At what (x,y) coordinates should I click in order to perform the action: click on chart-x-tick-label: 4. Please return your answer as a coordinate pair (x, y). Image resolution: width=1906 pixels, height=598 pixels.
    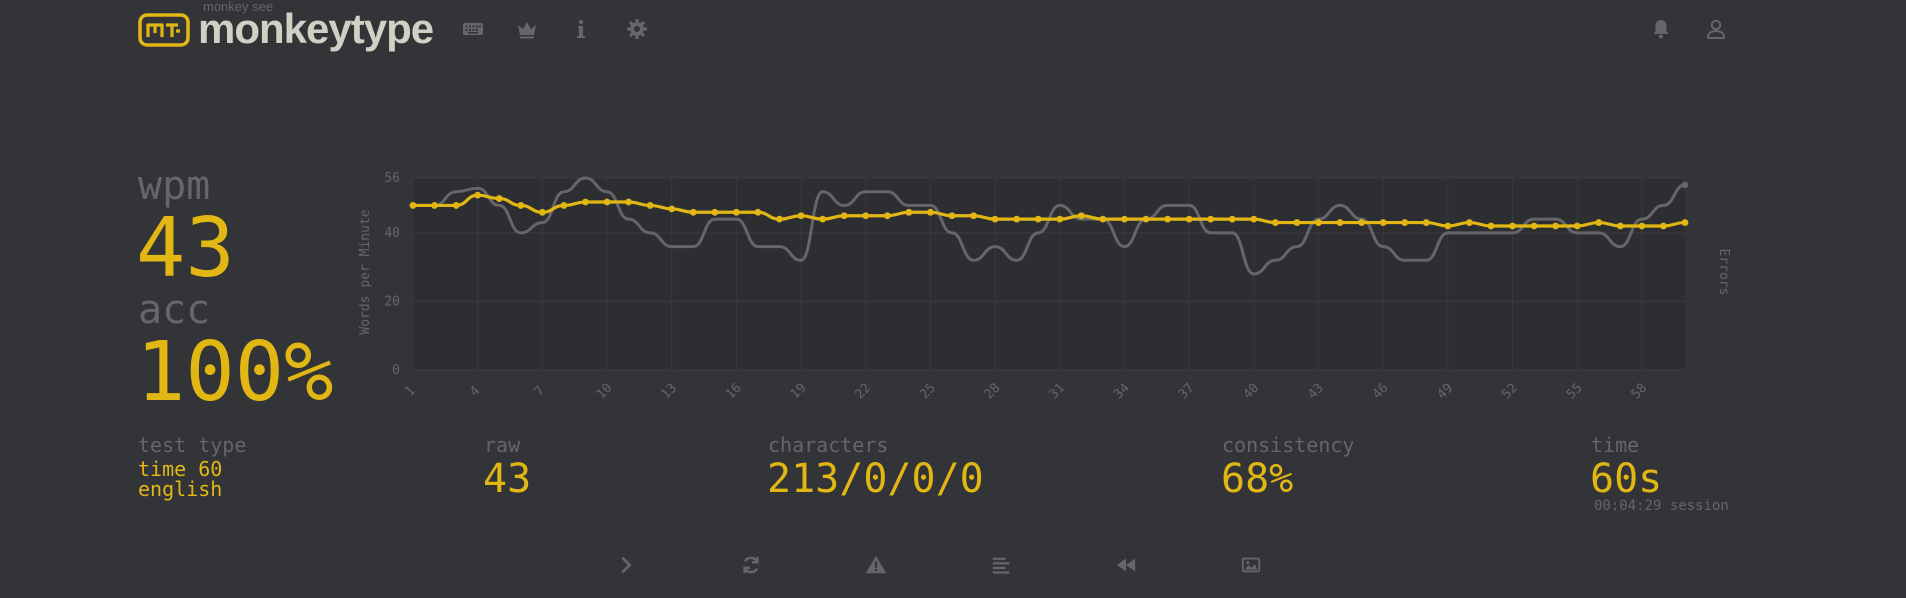
    Looking at the image, I should click on (475, 391).